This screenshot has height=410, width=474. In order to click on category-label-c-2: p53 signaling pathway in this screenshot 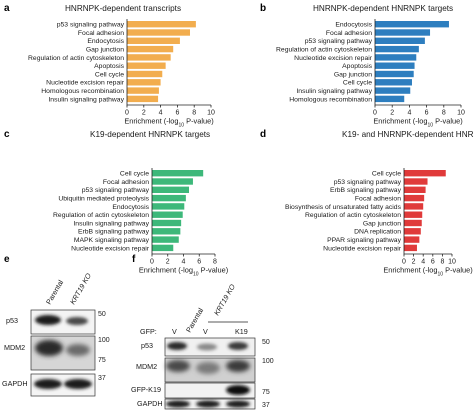, I will do `click(116, 190)`.